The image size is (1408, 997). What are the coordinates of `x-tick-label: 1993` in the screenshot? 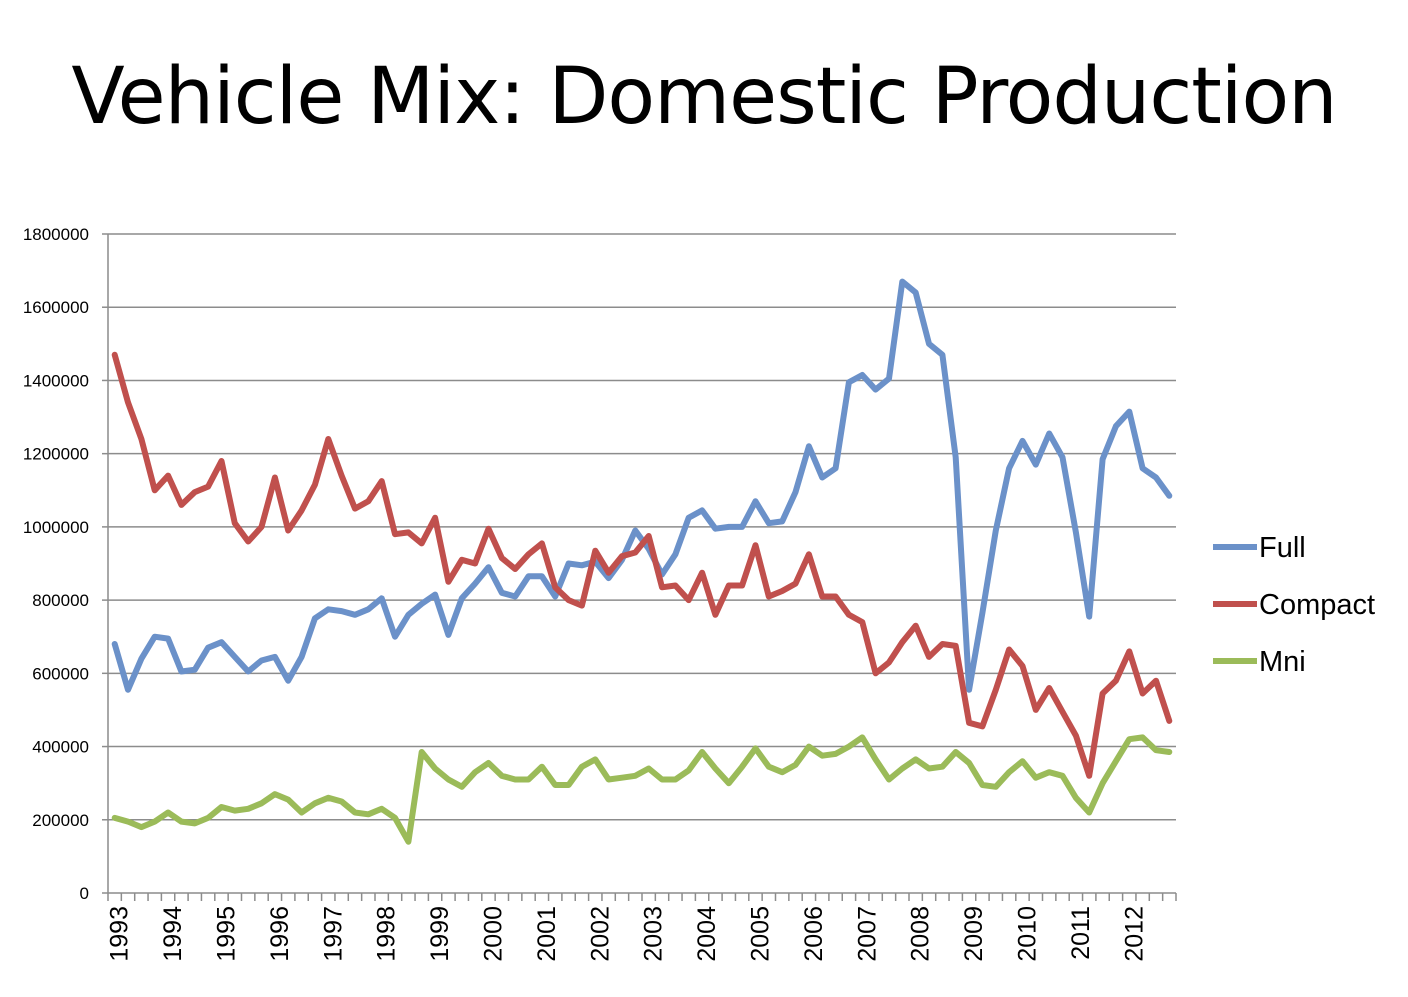 It's located at (120, 934).